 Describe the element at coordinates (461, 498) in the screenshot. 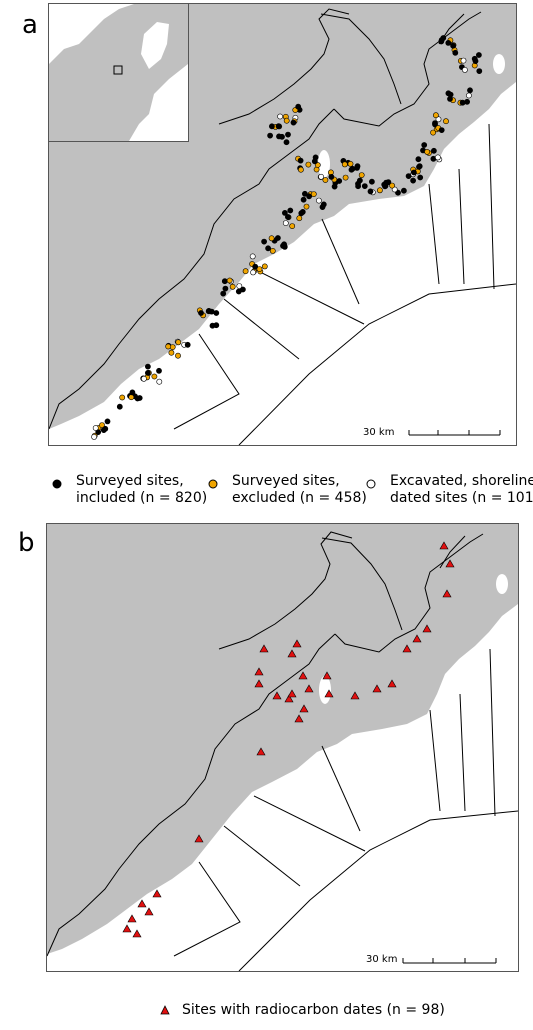

I see `legend-line: dated sites (n = 101)` at that location.